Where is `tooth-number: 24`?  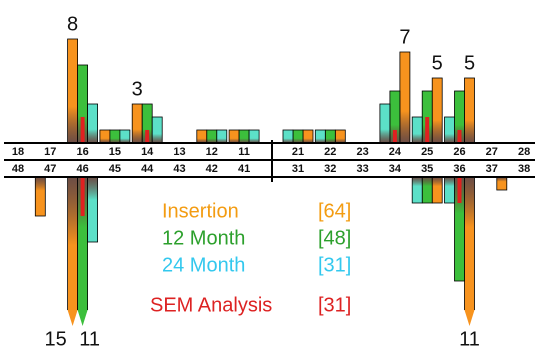
tooth-number: 24 is located at coordinates (395, 152).